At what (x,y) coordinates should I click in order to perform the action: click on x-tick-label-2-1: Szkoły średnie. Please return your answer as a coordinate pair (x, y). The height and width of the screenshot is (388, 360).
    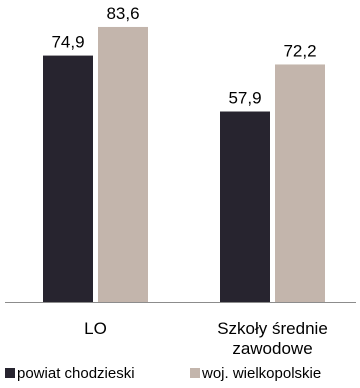
    Looking at the image, I should click on (272, 328).